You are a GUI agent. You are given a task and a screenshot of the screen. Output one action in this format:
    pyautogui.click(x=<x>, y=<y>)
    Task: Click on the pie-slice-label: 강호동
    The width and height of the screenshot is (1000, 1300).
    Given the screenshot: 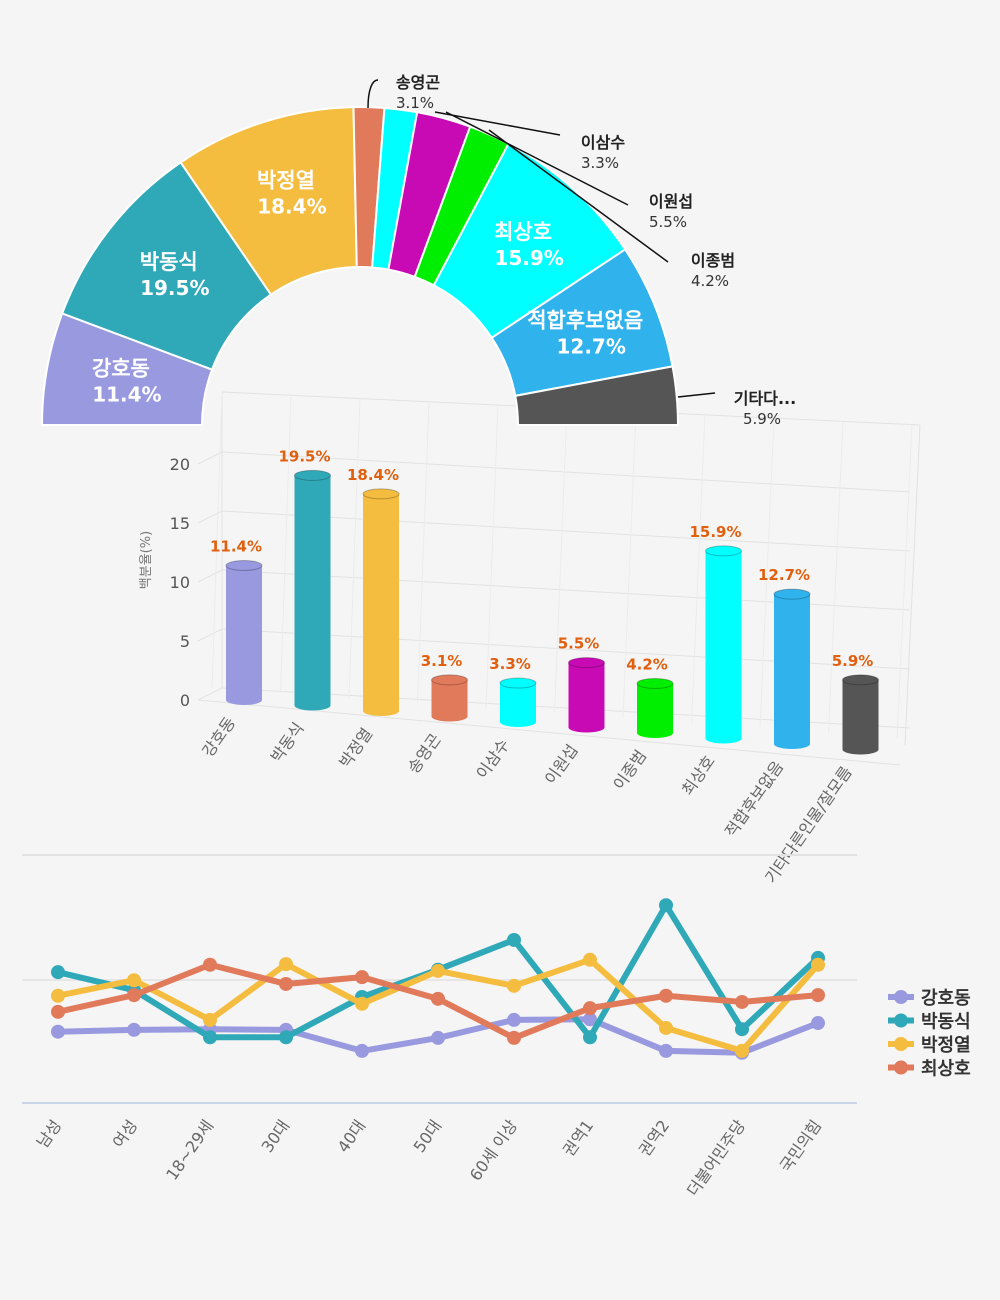 What is the action you would take?
    pyautogui.click(x=121, y=369)
    